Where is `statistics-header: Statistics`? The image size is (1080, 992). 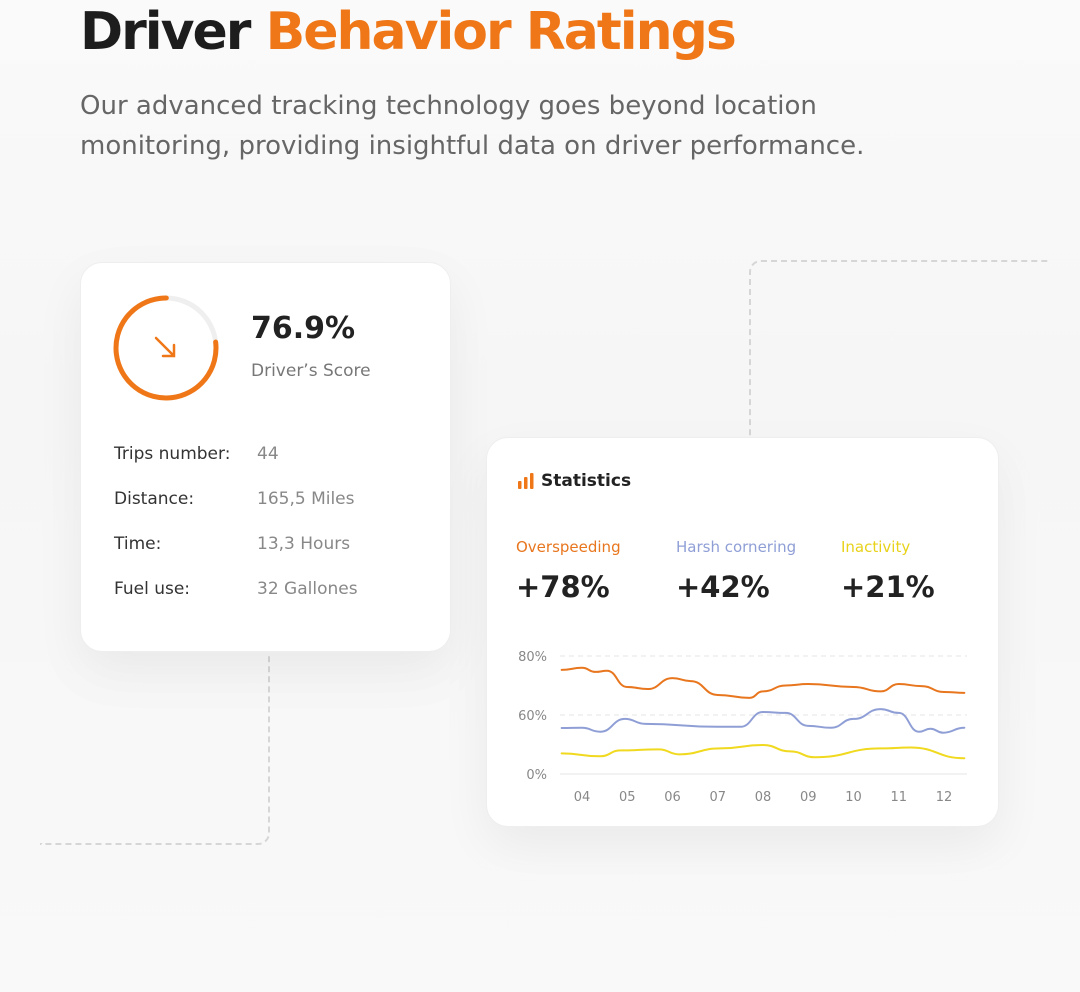 statistics-header: Statistics is located at coordinates (574, 481).